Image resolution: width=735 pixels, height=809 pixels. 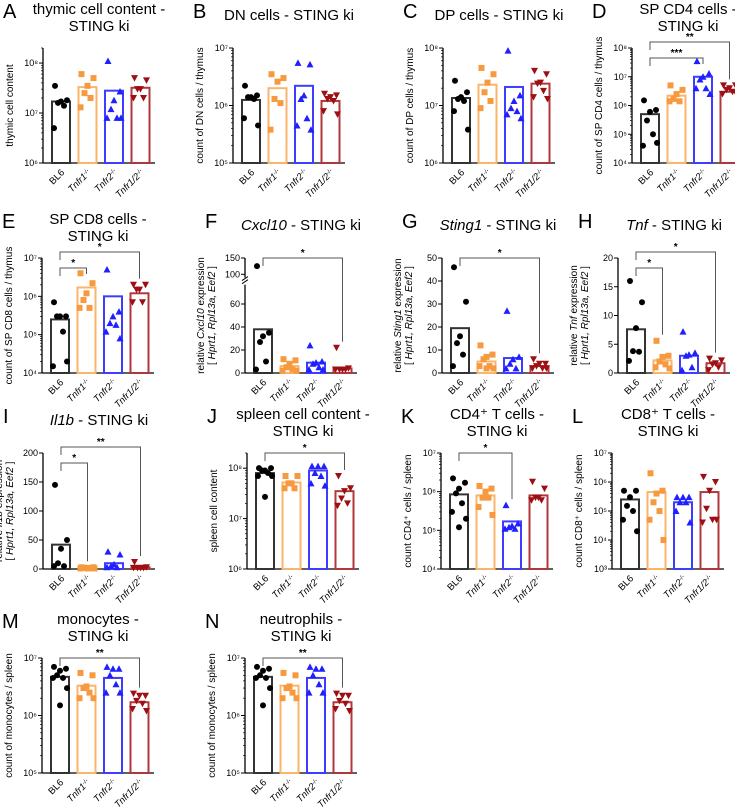 I want to click on y-label-part: count of DN cells / thymus, so click(x=200, y=105).